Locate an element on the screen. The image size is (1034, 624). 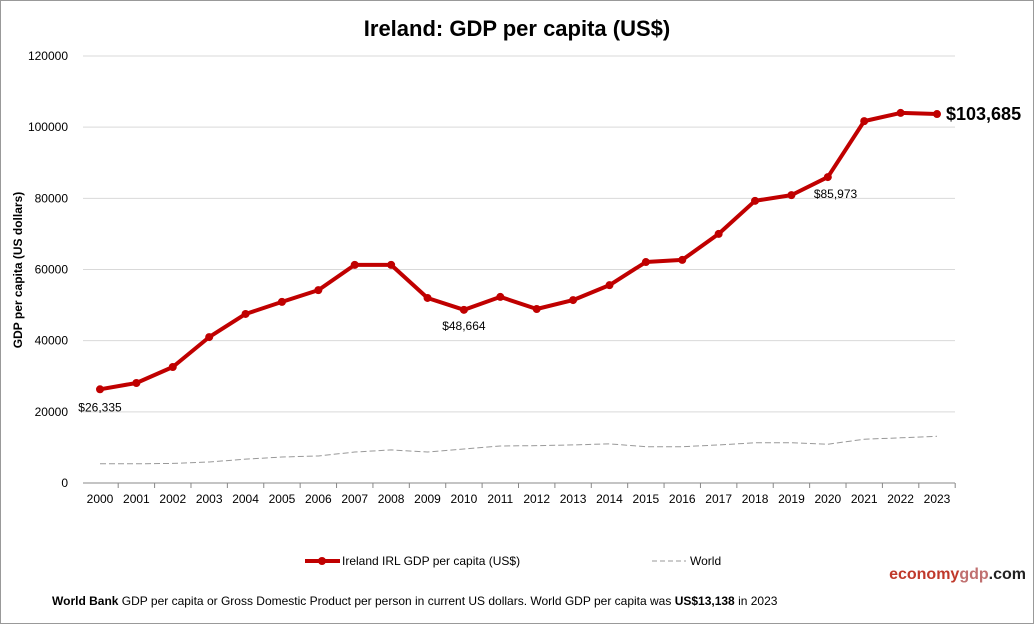
footer-value: US$13,138 is located at coordinates (704, 601).